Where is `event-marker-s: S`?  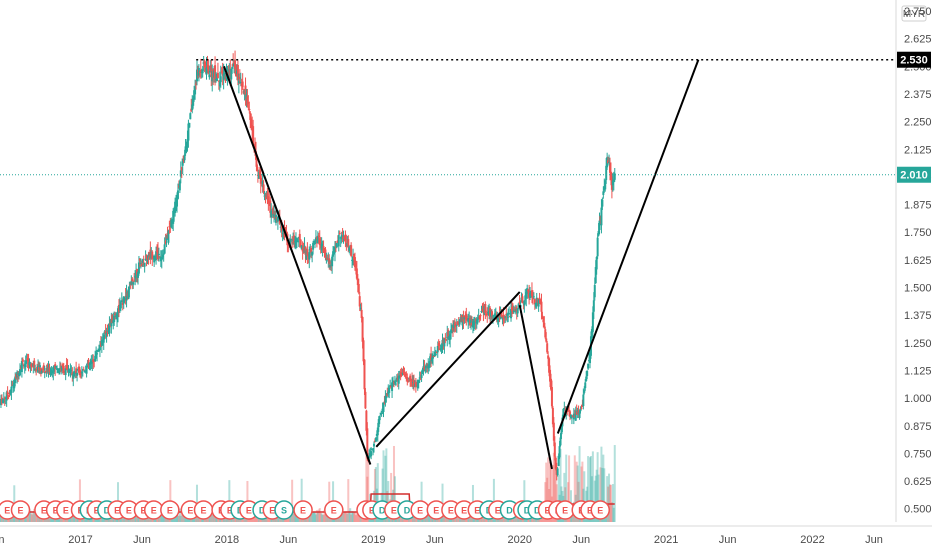 event-marker-s: S is located at coordinates (284, 510).